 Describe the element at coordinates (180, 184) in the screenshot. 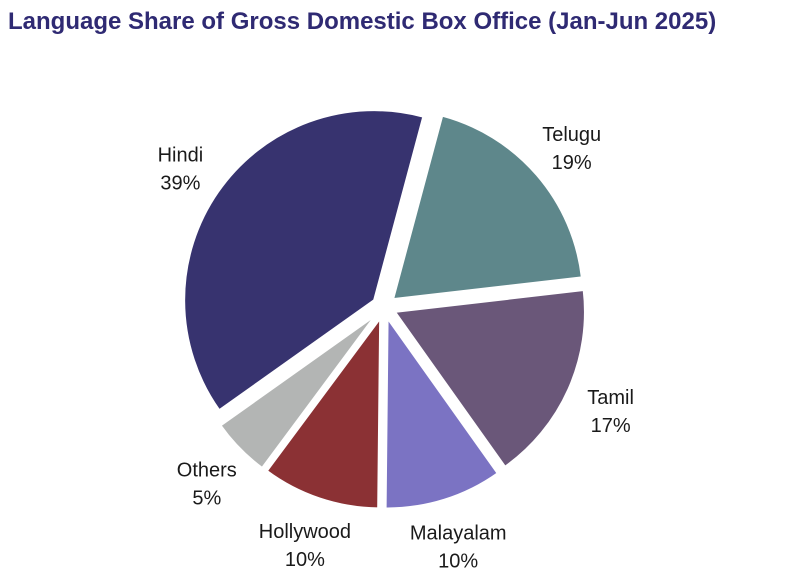

I see `slice-value-hindi: 39%` at that location.